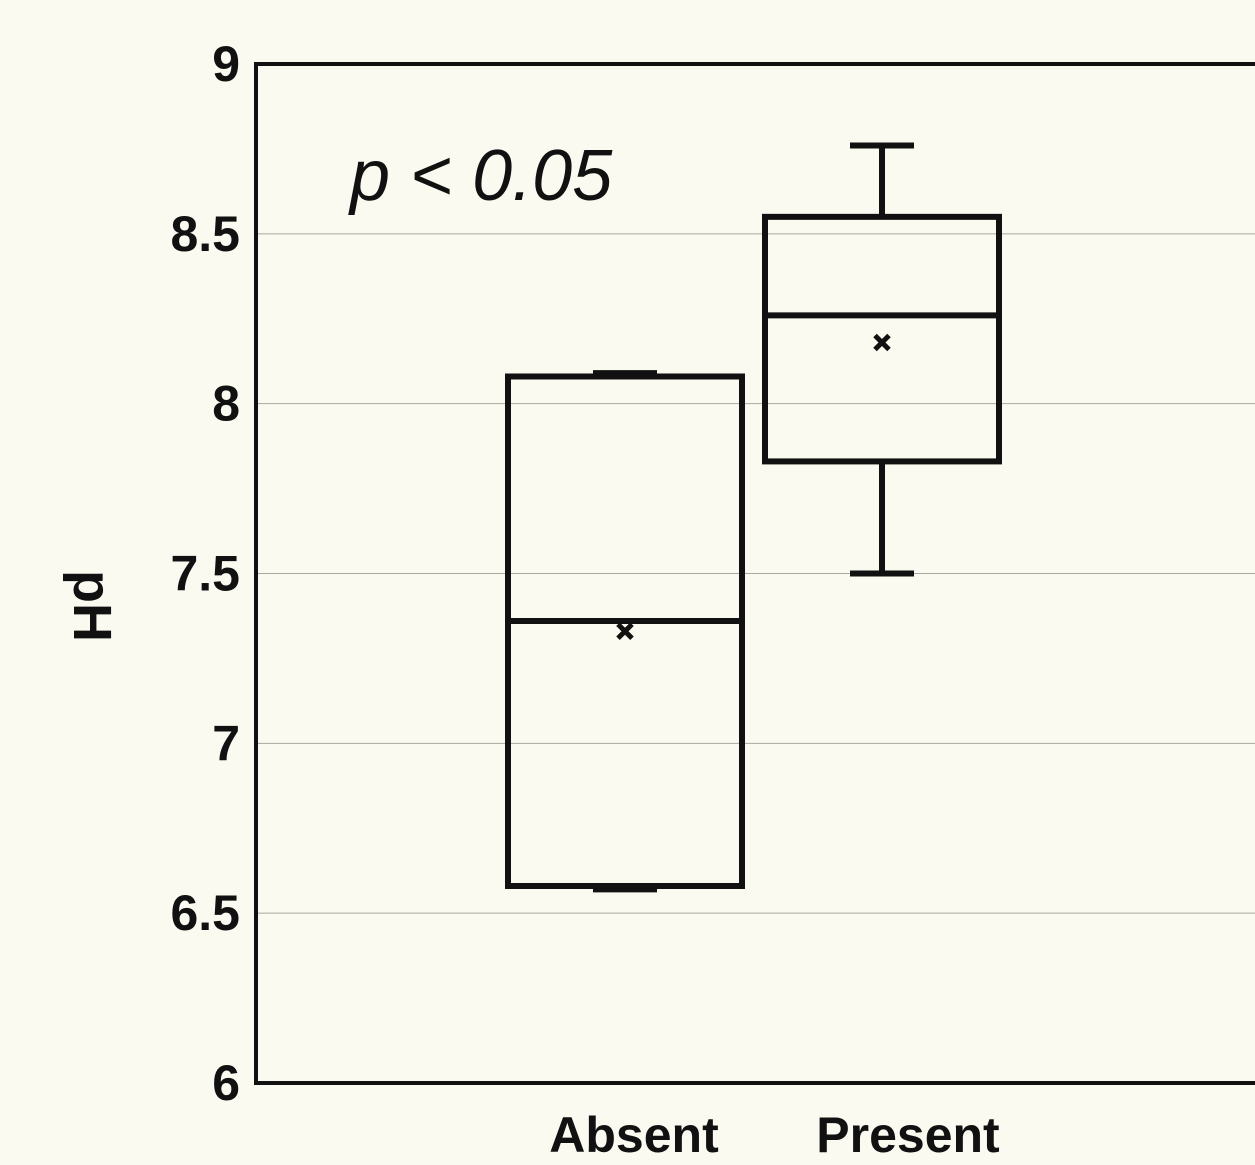 This screenshot has height=1165, width=1255. Describe the element at coordinates (205, 913) in the screenshot. I see `y-tick-label: 6.5` at that location.